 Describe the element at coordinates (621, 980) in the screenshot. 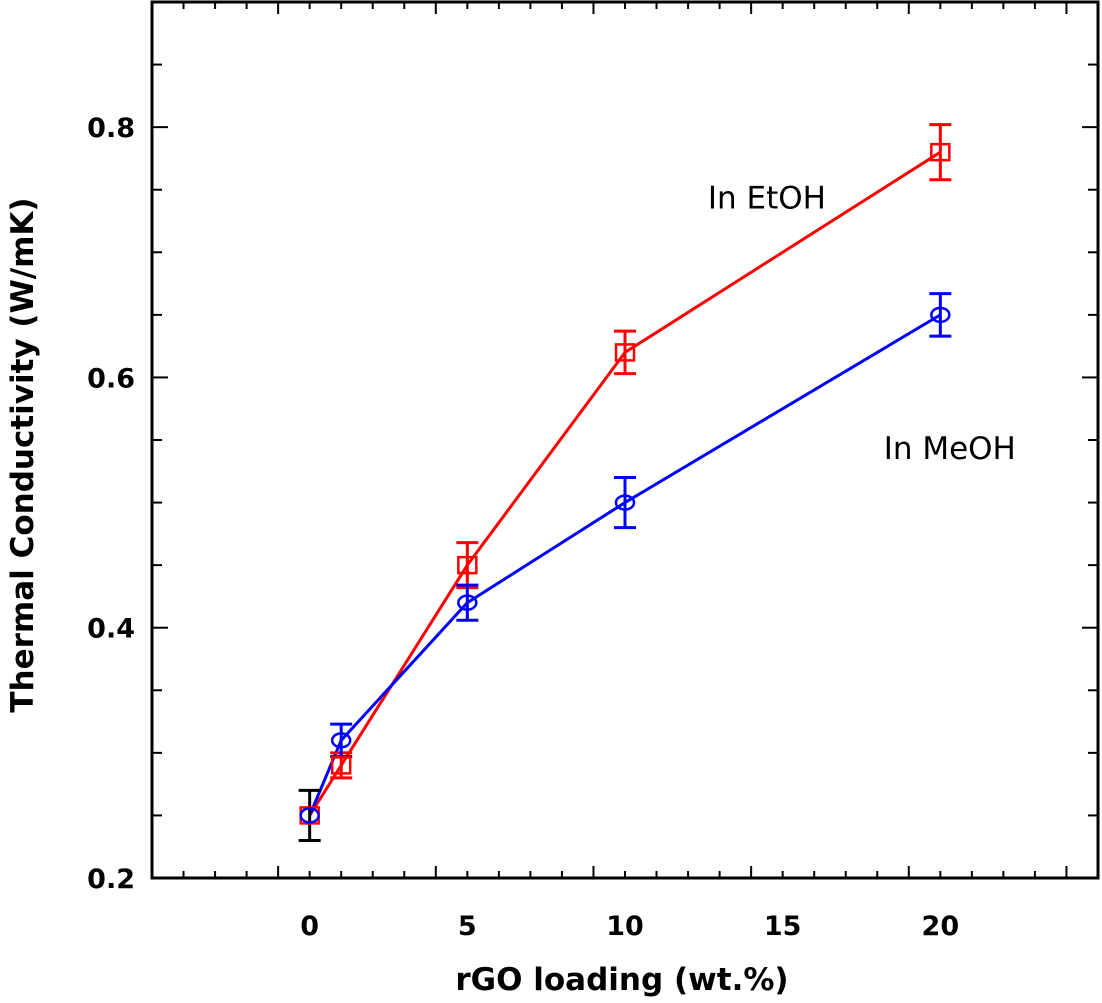

I see `x-axis-title: rGO loading (wt.%)` at that location.